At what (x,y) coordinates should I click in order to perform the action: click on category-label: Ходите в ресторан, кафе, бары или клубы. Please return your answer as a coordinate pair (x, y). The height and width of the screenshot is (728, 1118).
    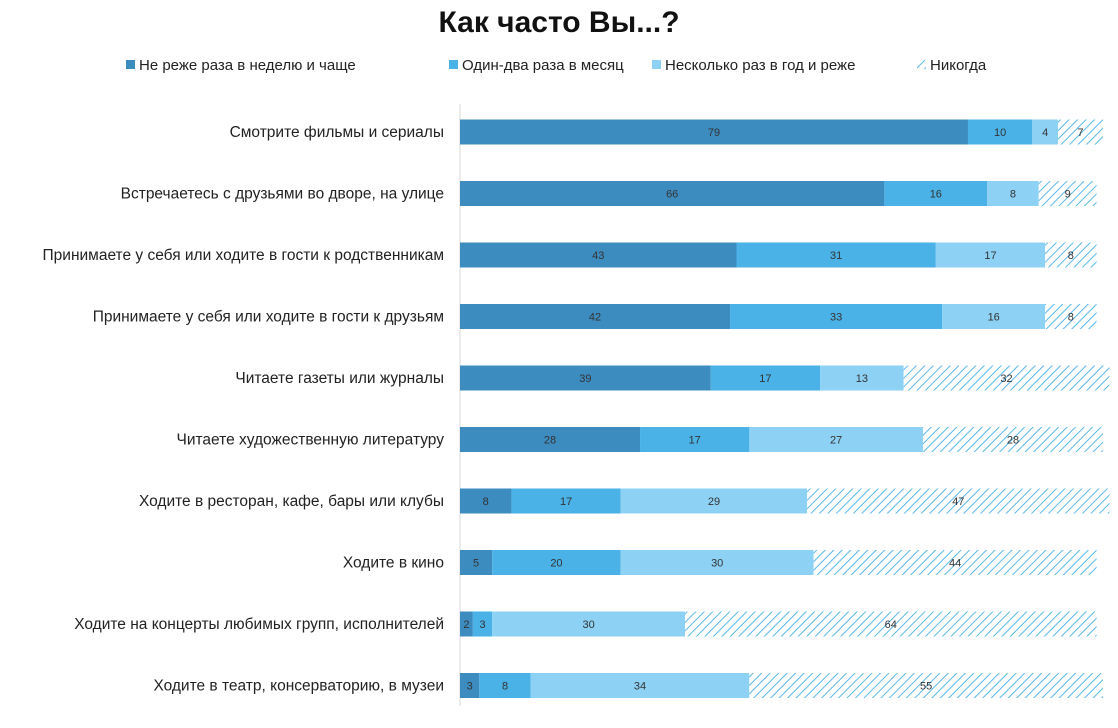
    Looking at the image, I should click on (291, 501).